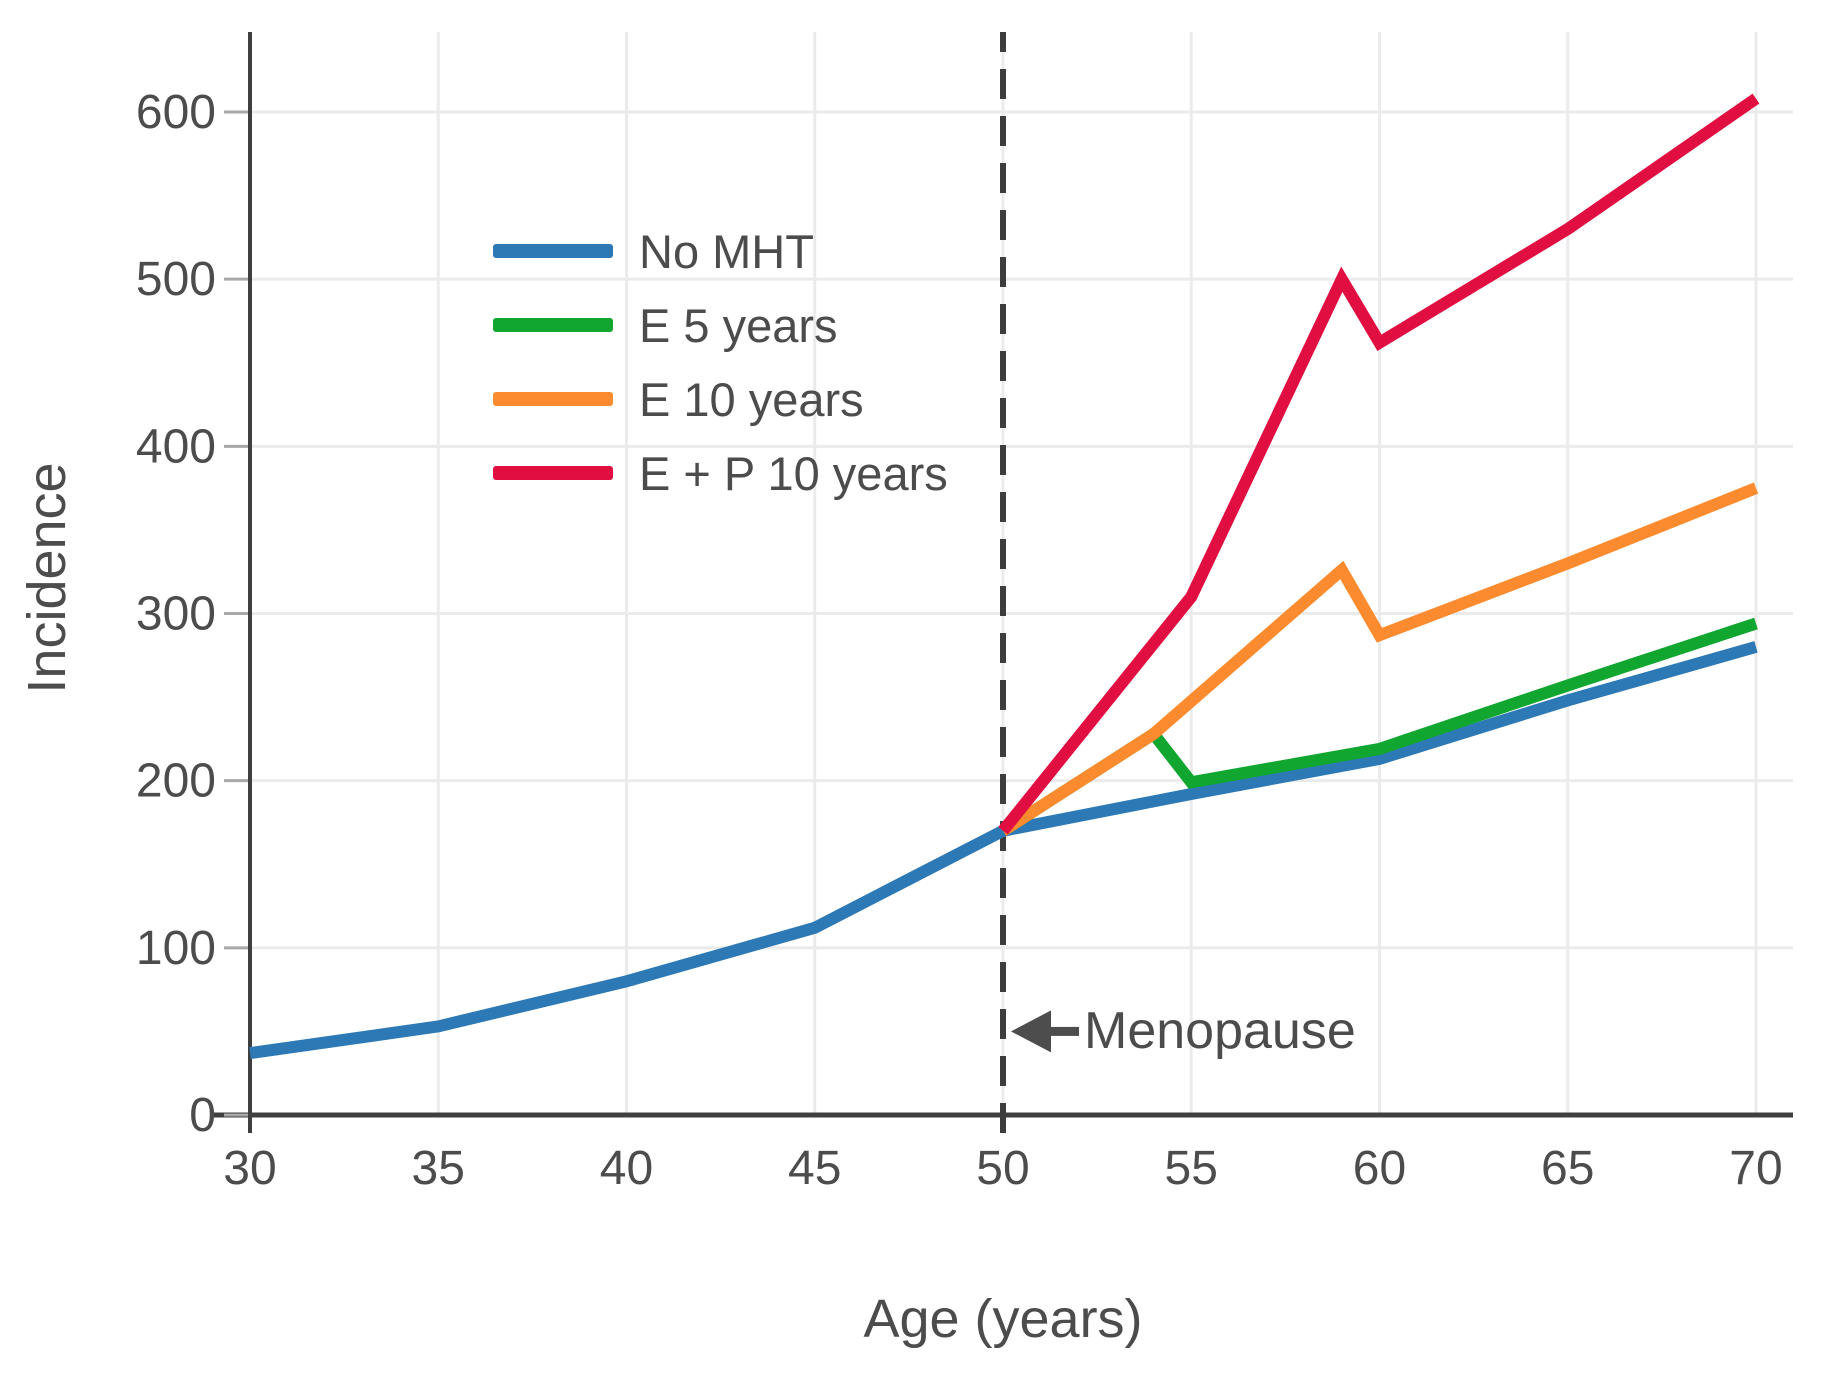 This screenshot has height=1378, width=1834. Describe the element at coordinates (438, 1168) in the screenshot. I see `x-tick-label: 35` at that location.